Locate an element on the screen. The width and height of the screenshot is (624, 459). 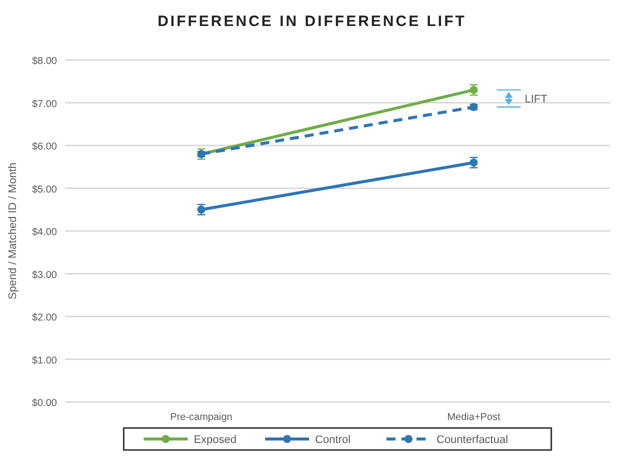
chart-title: DIFFERENCE IN DIFFERENCE LIFT is located at coordinates (312, 21).